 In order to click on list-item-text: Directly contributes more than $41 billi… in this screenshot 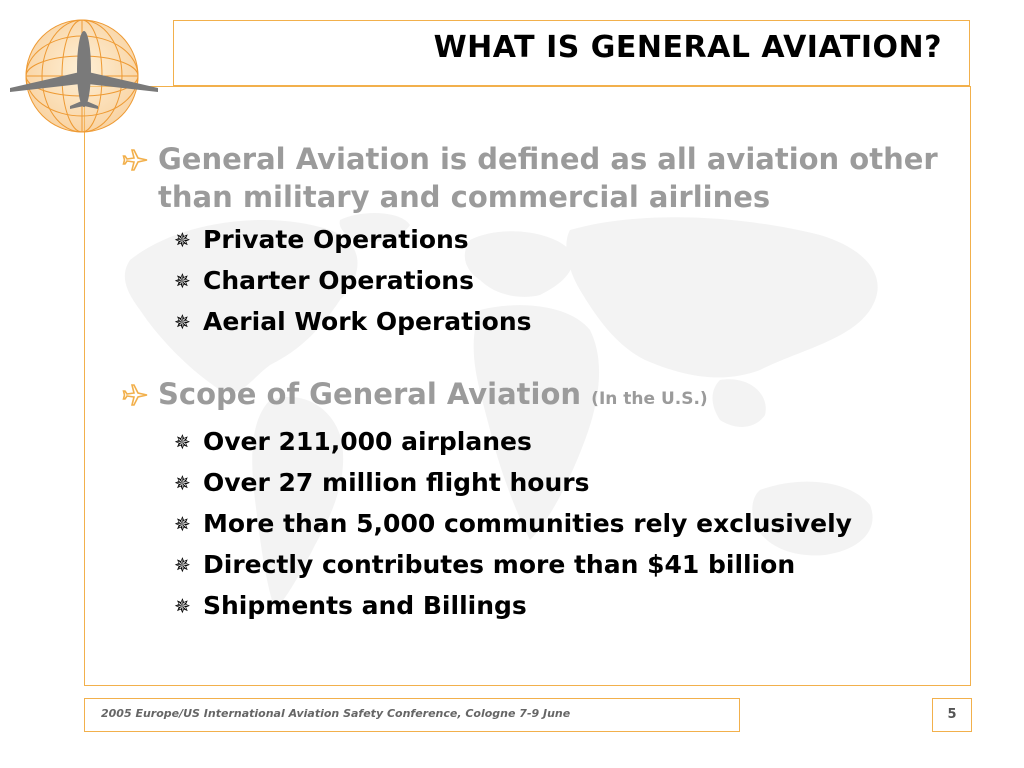, I will do `click(499, 564)`.